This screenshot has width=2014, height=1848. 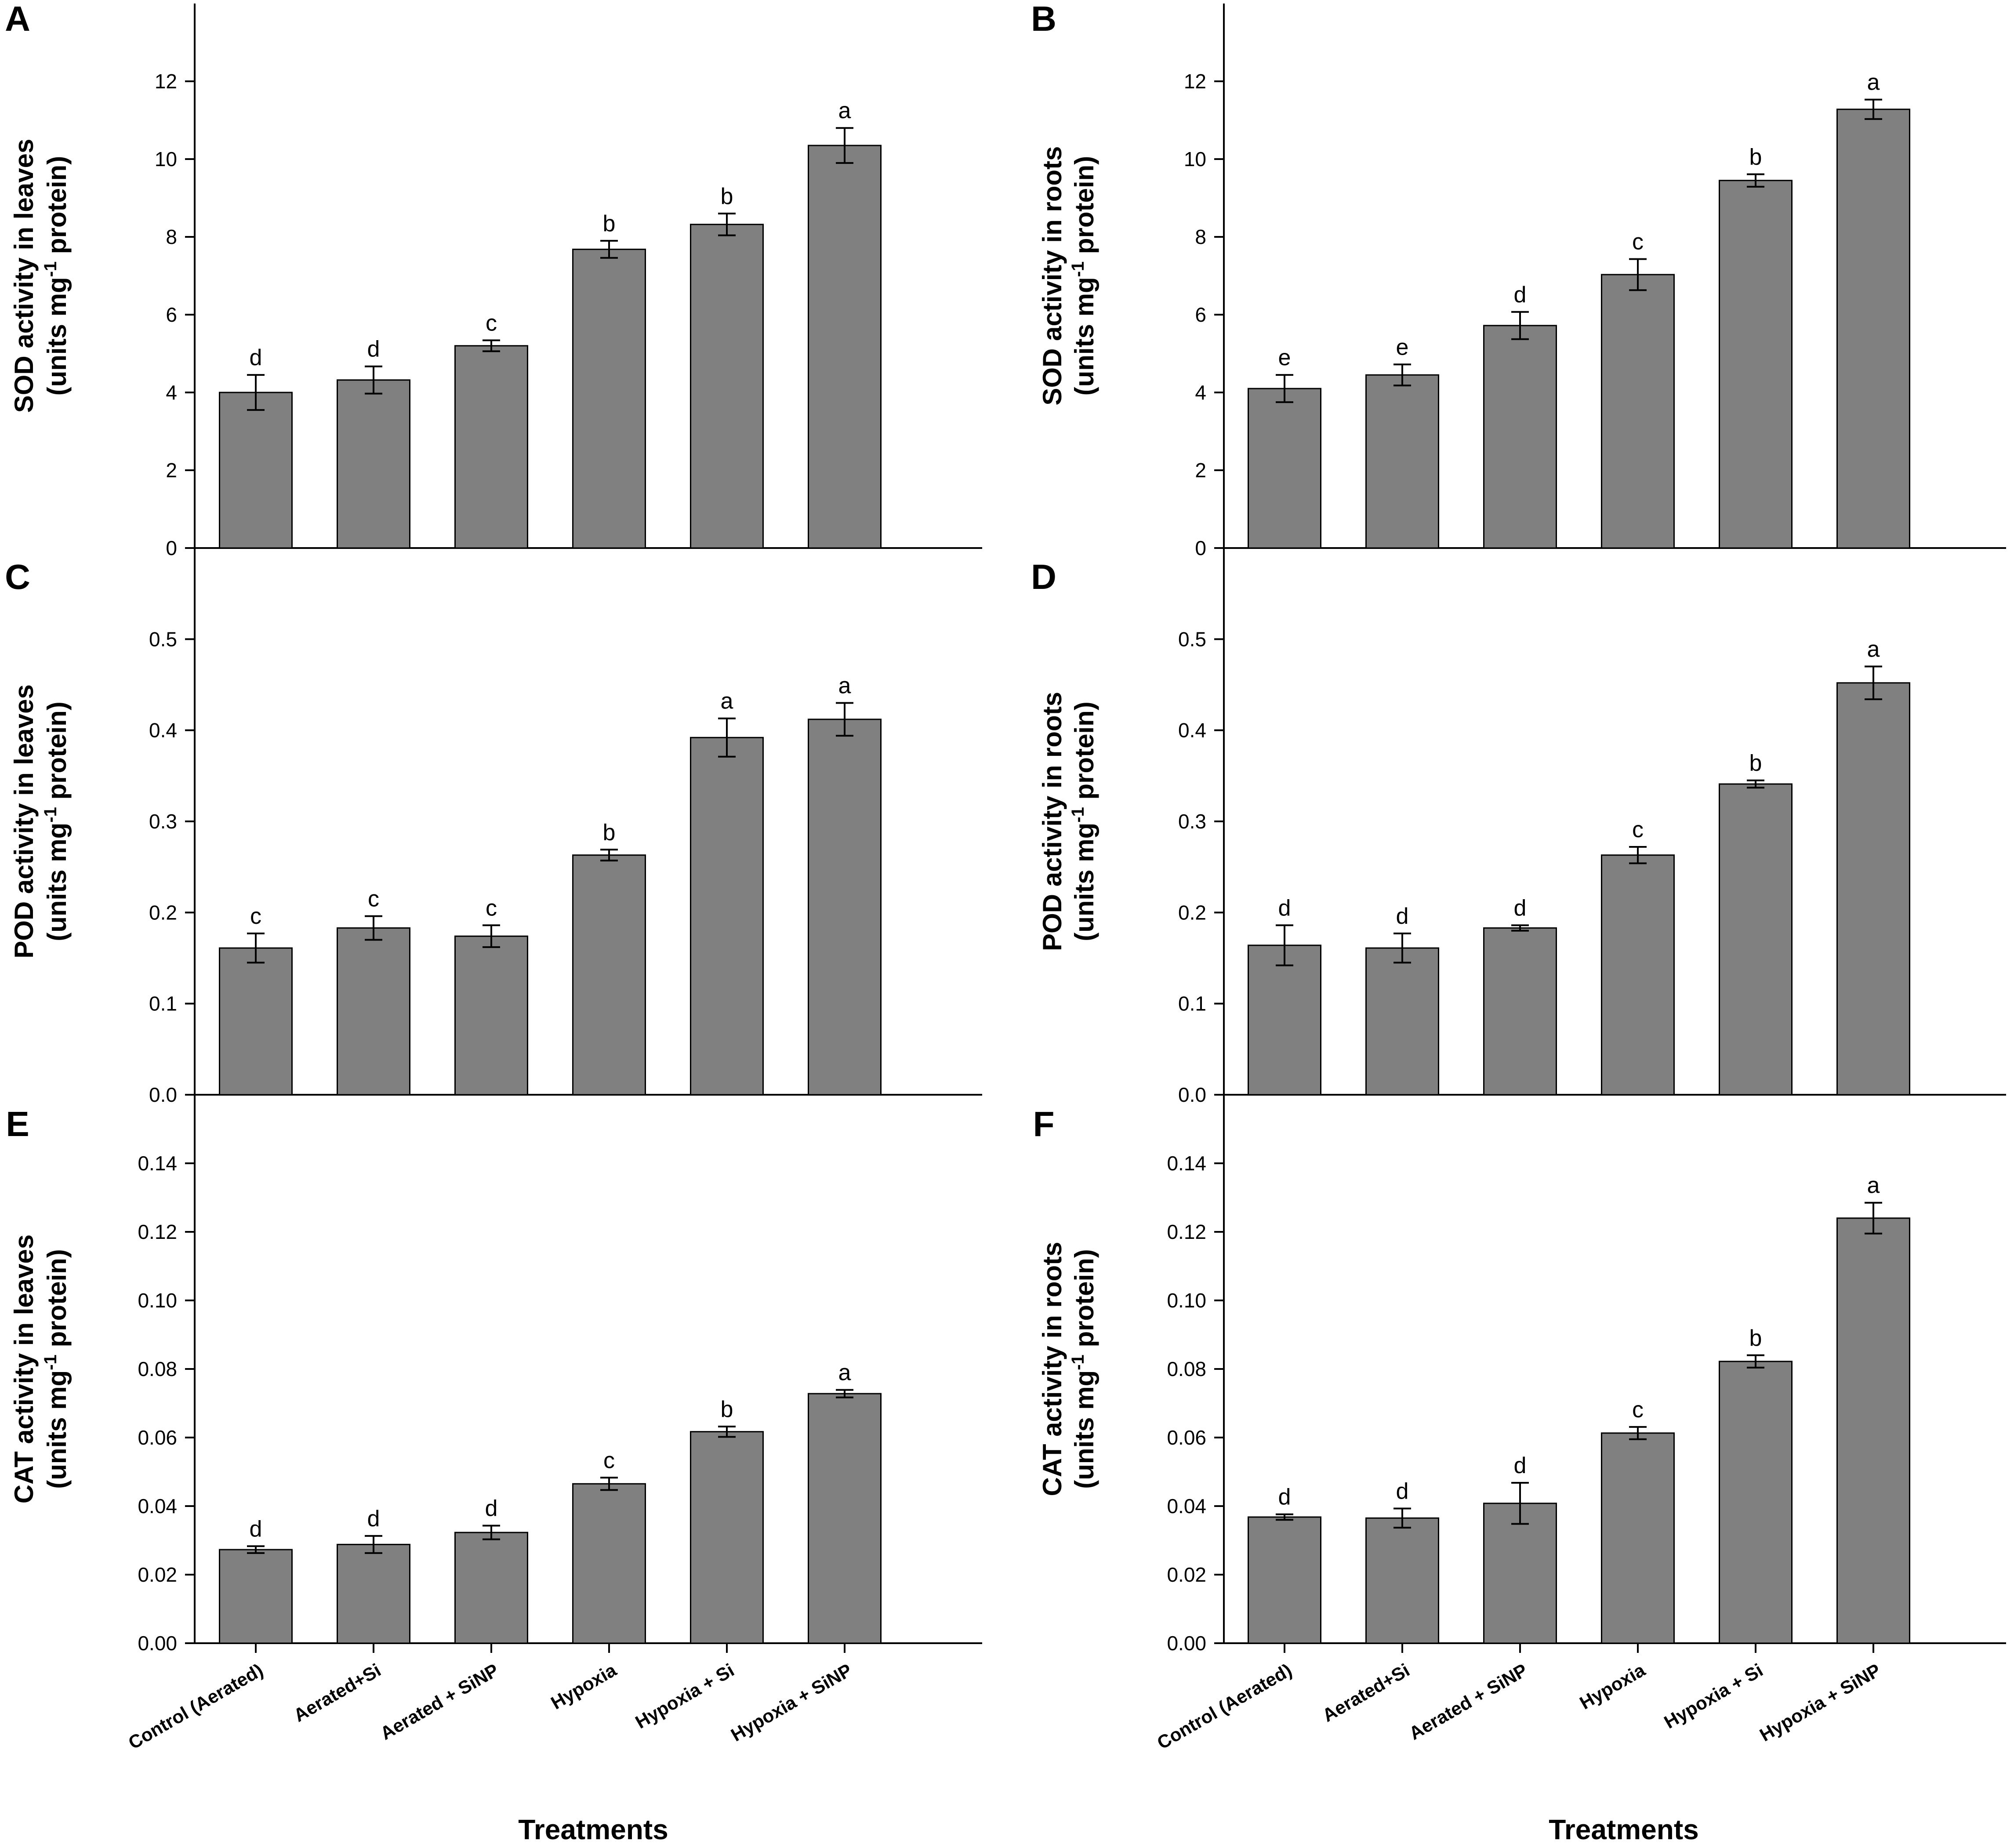 I want to click on y-axis-label: CAT activity in roots, so click(x=1053, y=1369).